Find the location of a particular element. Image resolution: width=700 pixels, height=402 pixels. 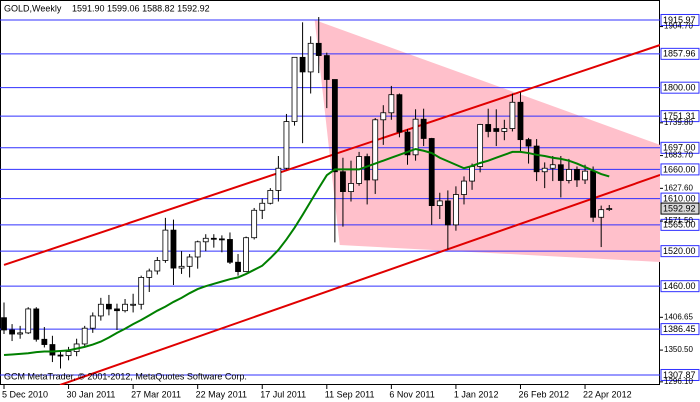

x-tick-label: 27 Mar 2011 is located at coordinates (156, 394).